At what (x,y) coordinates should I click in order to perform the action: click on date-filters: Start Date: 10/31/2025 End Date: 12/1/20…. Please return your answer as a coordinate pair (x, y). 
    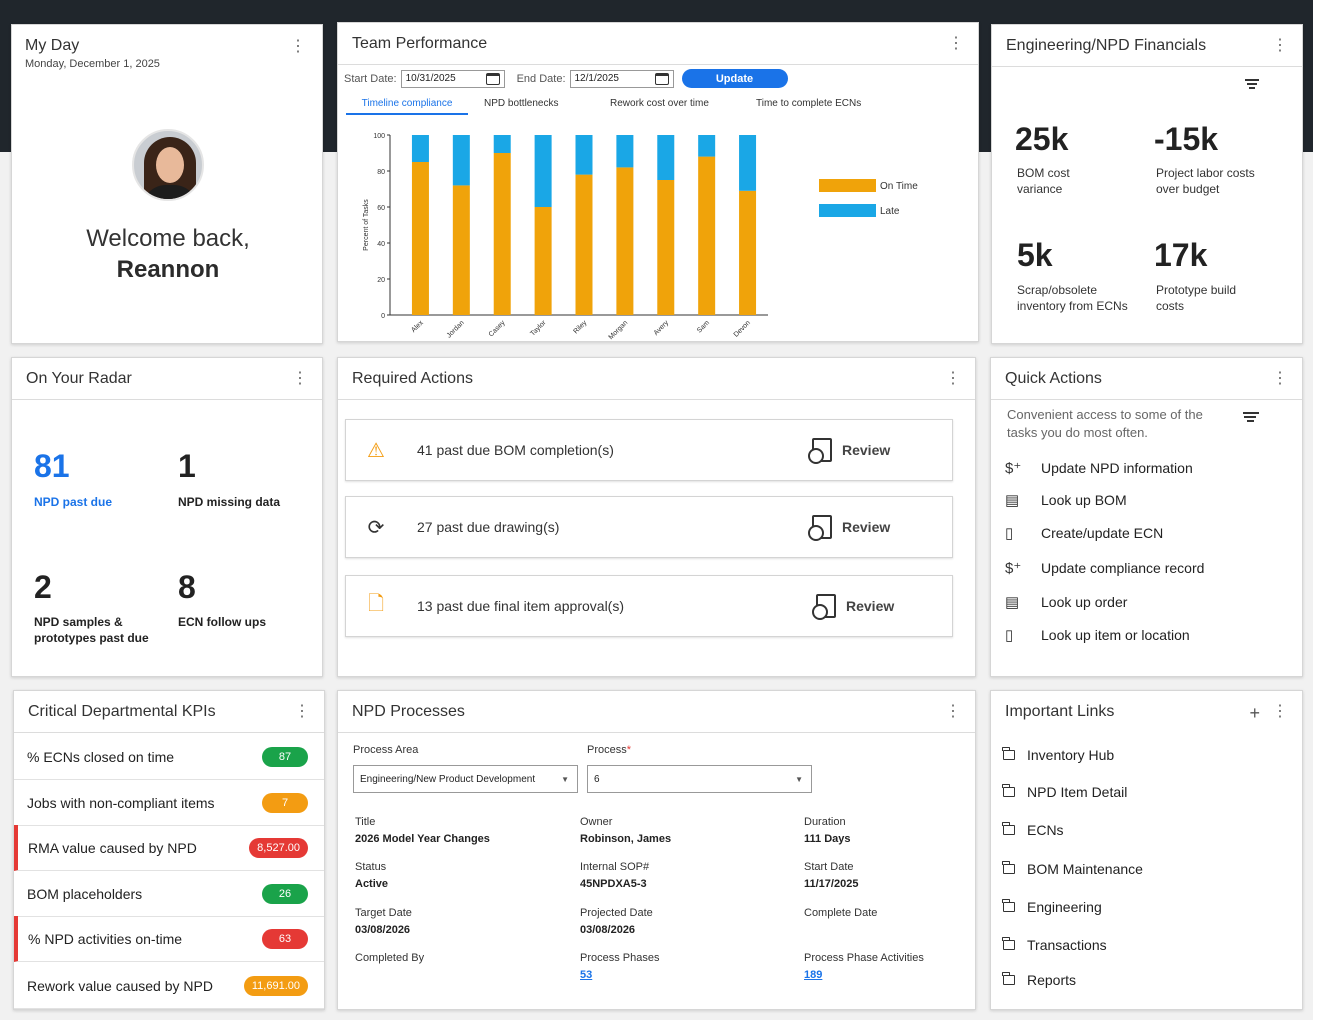
    Looking at the image, I should click on (566, 78).